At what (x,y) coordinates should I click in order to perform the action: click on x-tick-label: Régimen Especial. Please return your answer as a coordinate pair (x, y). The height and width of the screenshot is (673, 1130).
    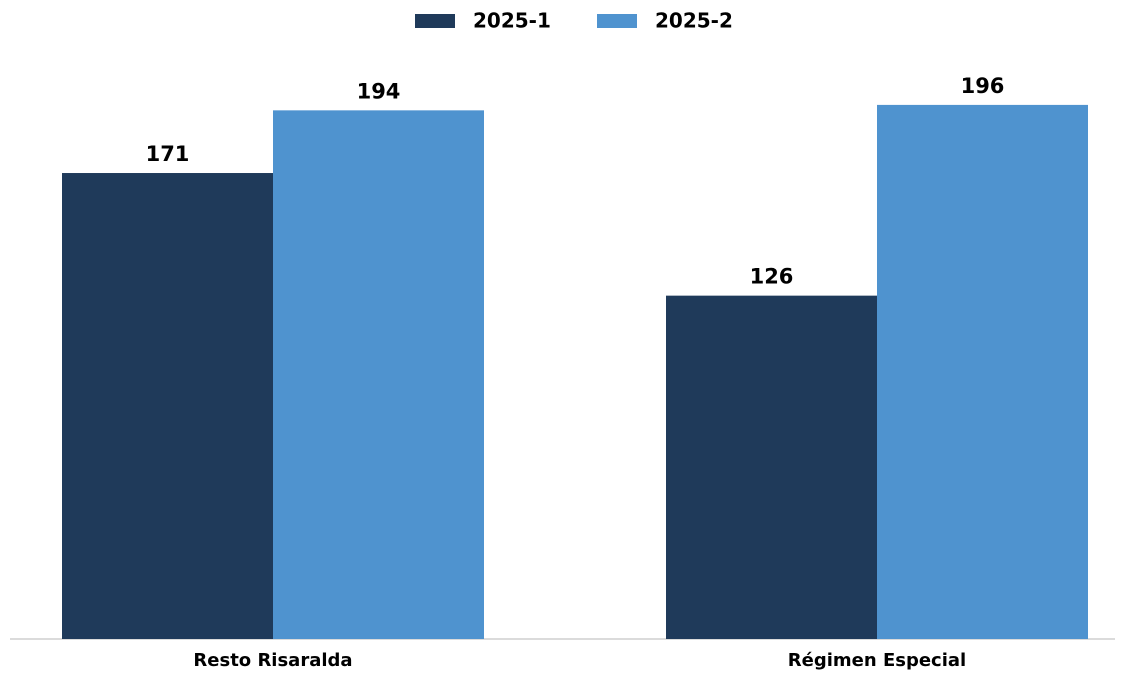
    Looking at the image, I should click on (877, 660).